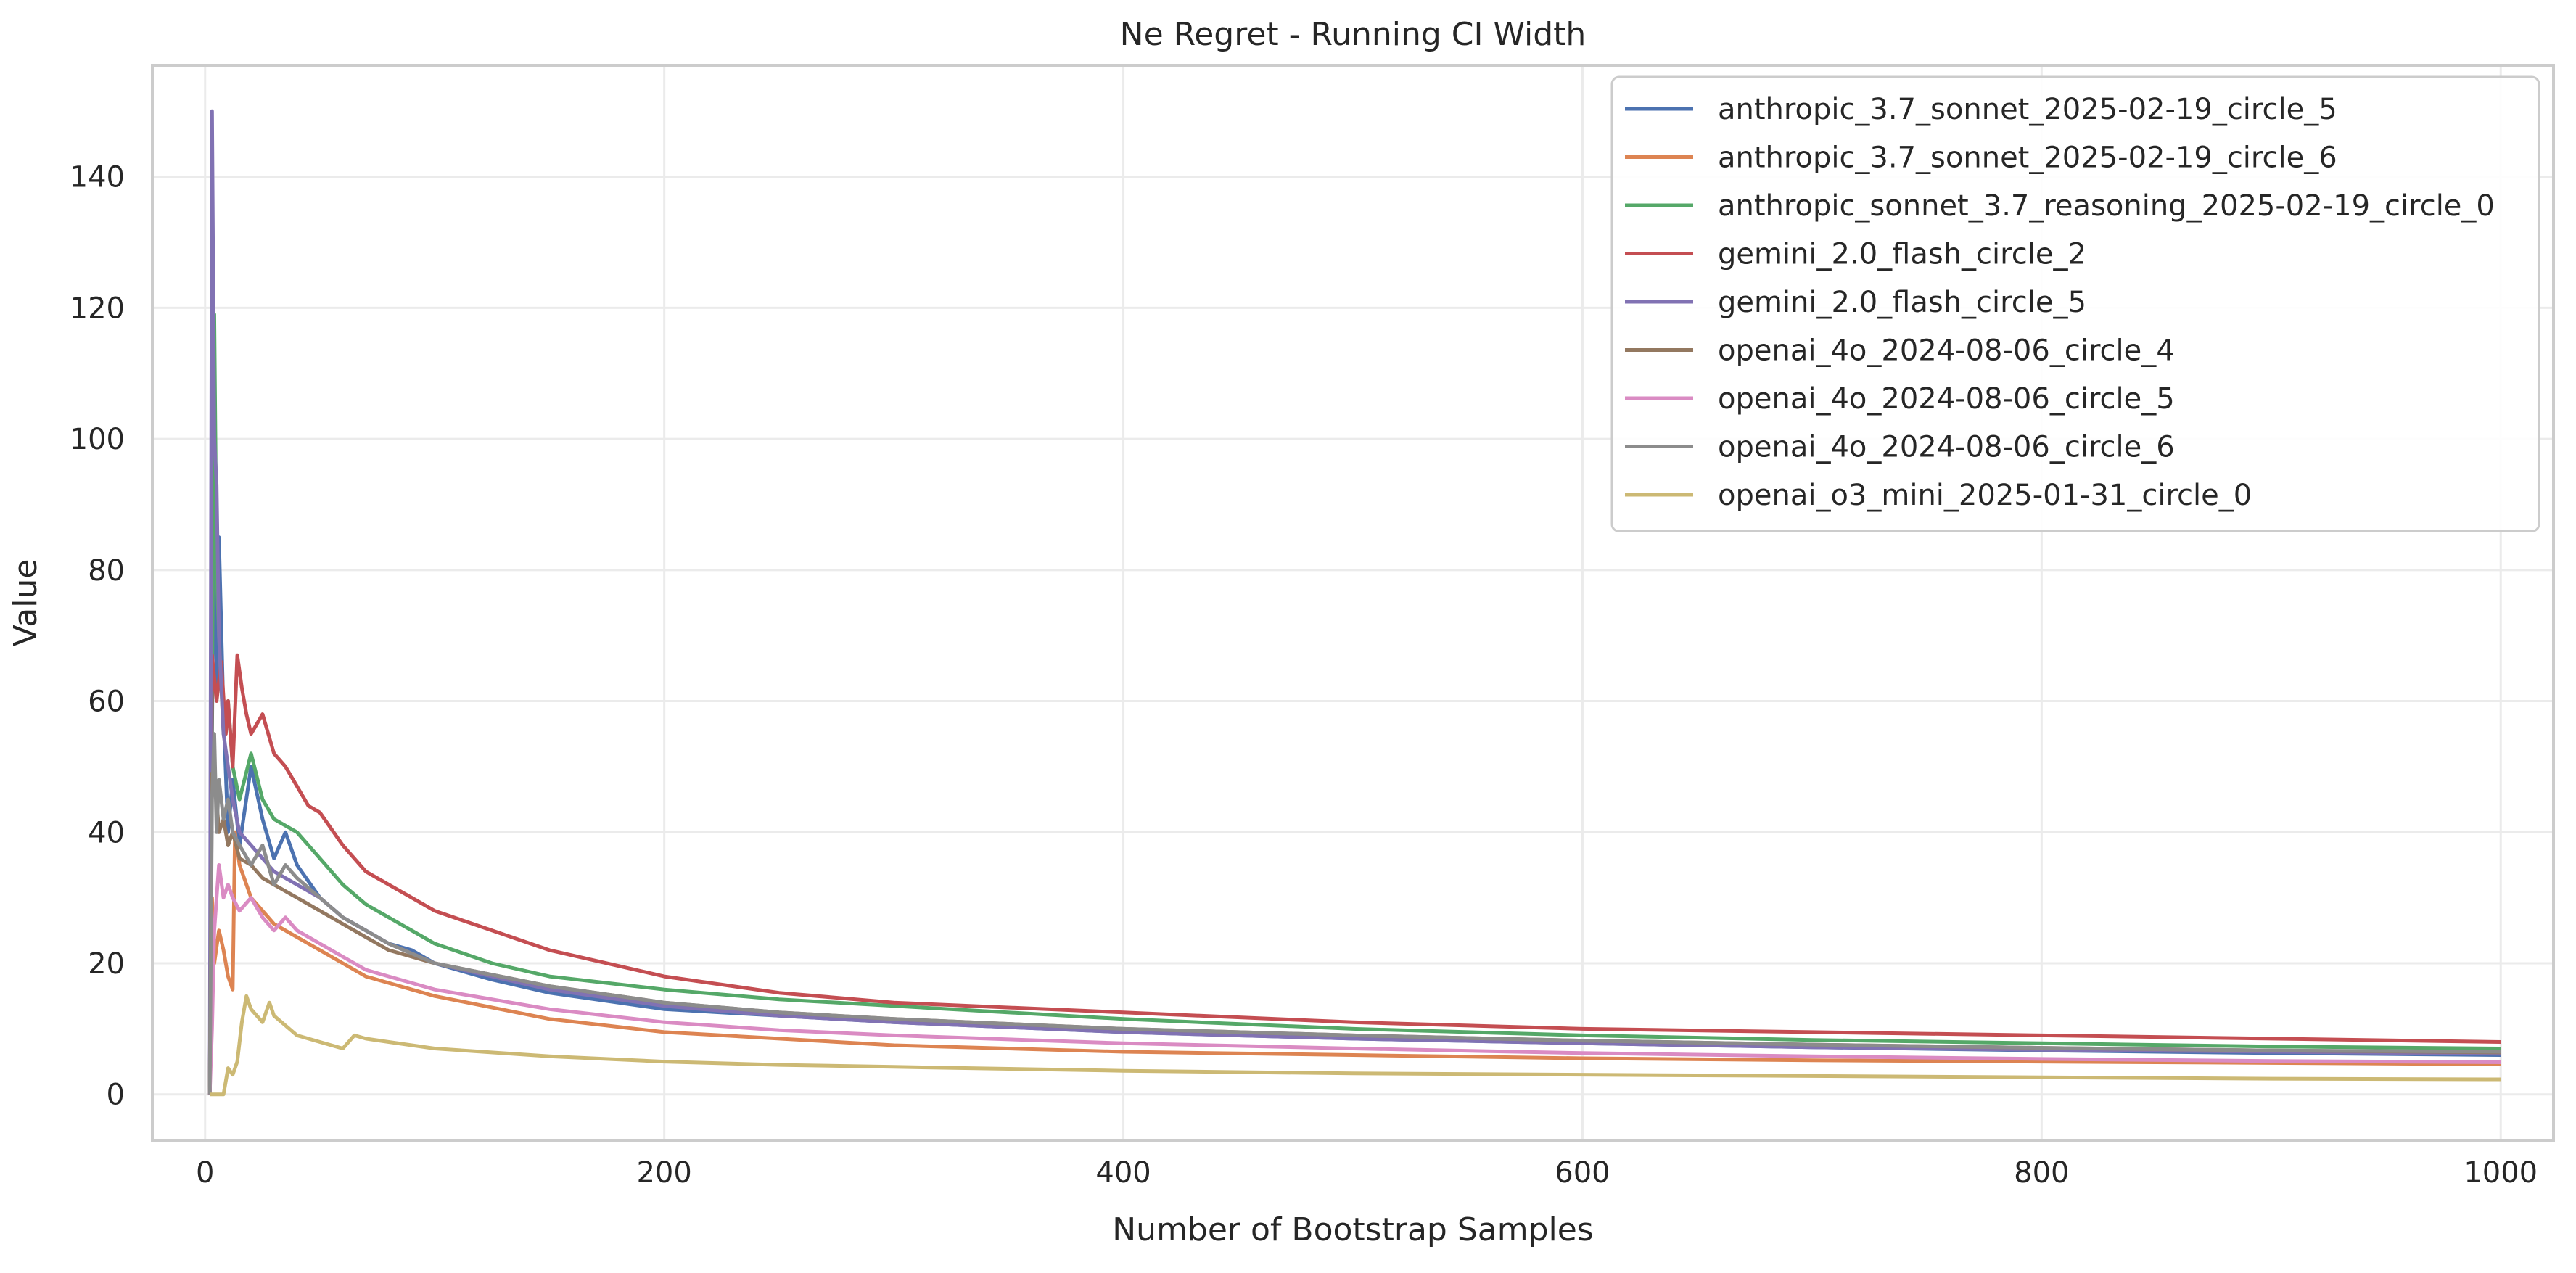  Describe the element at coordinates (106, 964) in the screenshot. I see `y-tick-label: 20` at that location.